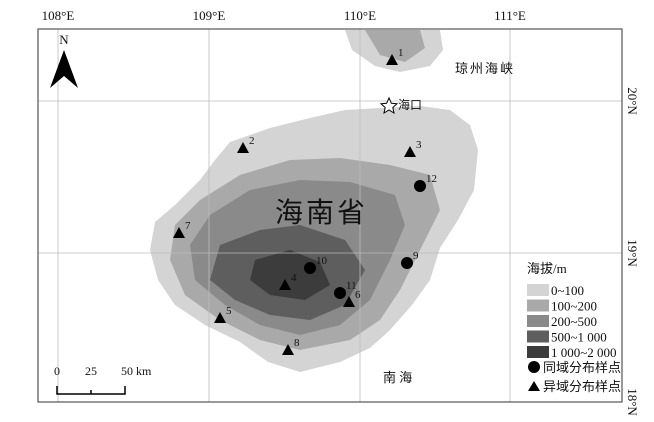 This screenshot has height=422, width=654. What do you see at coordinates (579, 337) in the screenshot?
I see `legend-class-label: 500~1 000` at bounding box center [579, 337].